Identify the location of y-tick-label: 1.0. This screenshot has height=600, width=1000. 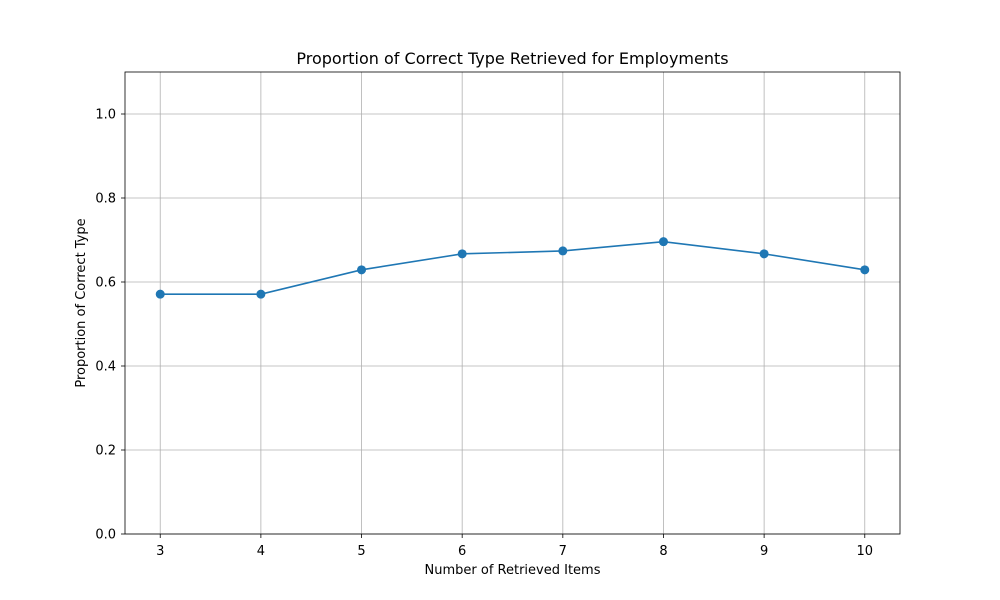
(105, 115).